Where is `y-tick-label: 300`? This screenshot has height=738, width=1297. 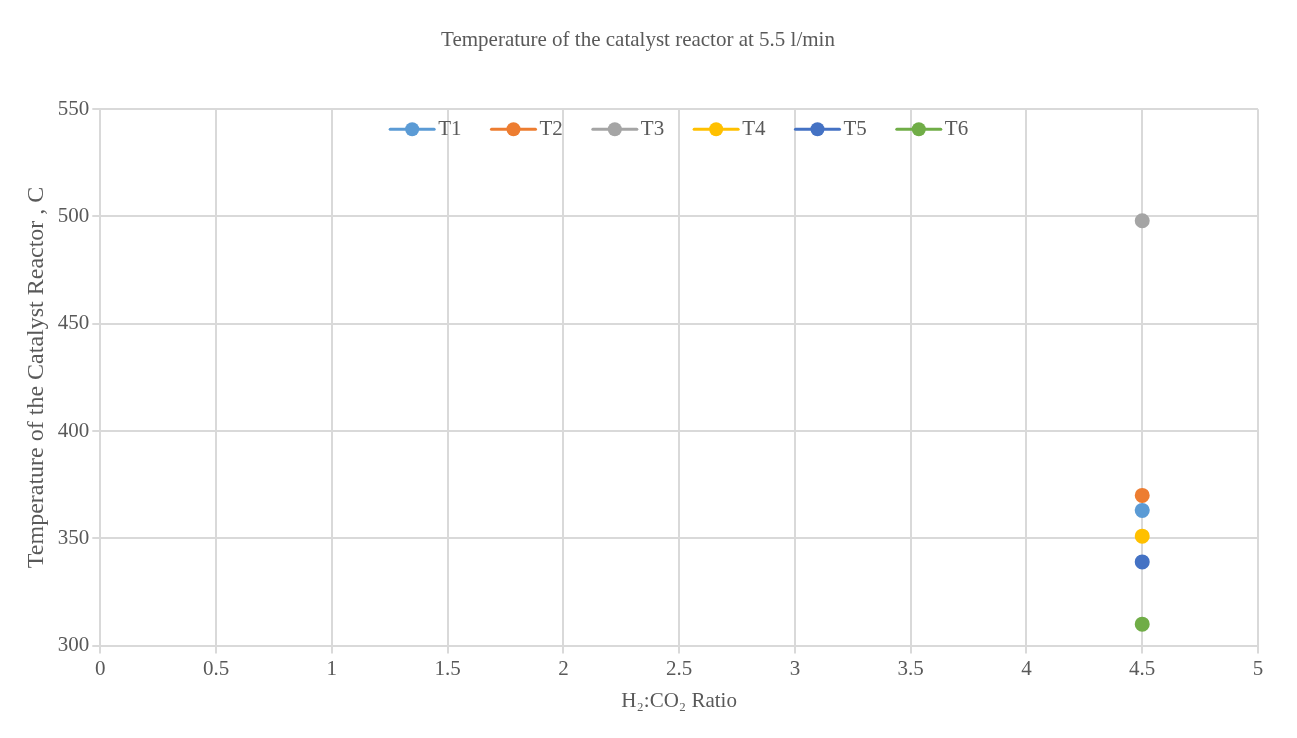 y-tick-label: 300 is located at coordinates (73, 644).